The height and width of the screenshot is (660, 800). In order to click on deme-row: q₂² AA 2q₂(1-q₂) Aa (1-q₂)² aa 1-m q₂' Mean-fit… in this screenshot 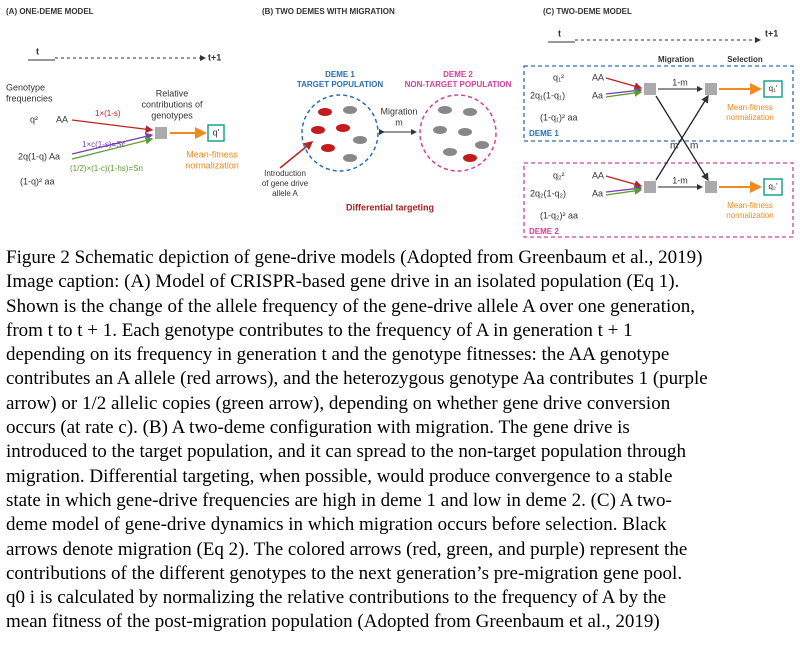, I will do `click(656, 203)`.